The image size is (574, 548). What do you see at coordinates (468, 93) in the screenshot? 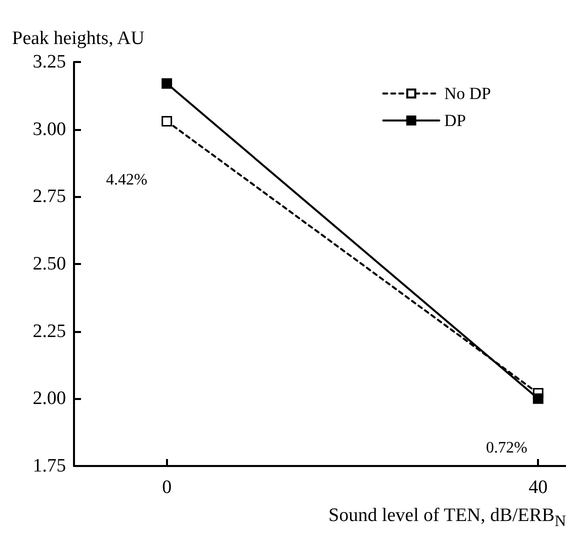
I see `legend-label: No DP` at bounding box center [468, 93].